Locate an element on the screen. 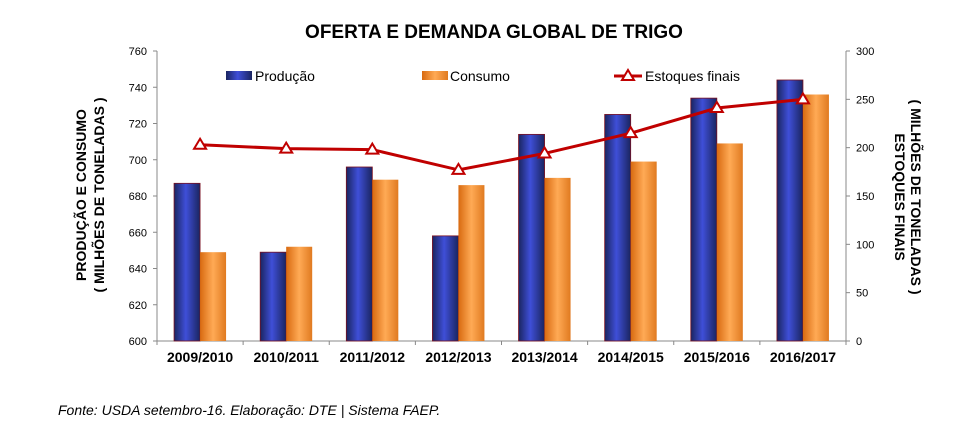 This screenshot has width=954, height=422. y-left-tick-label: 740 is located at coordinates (138, 88).